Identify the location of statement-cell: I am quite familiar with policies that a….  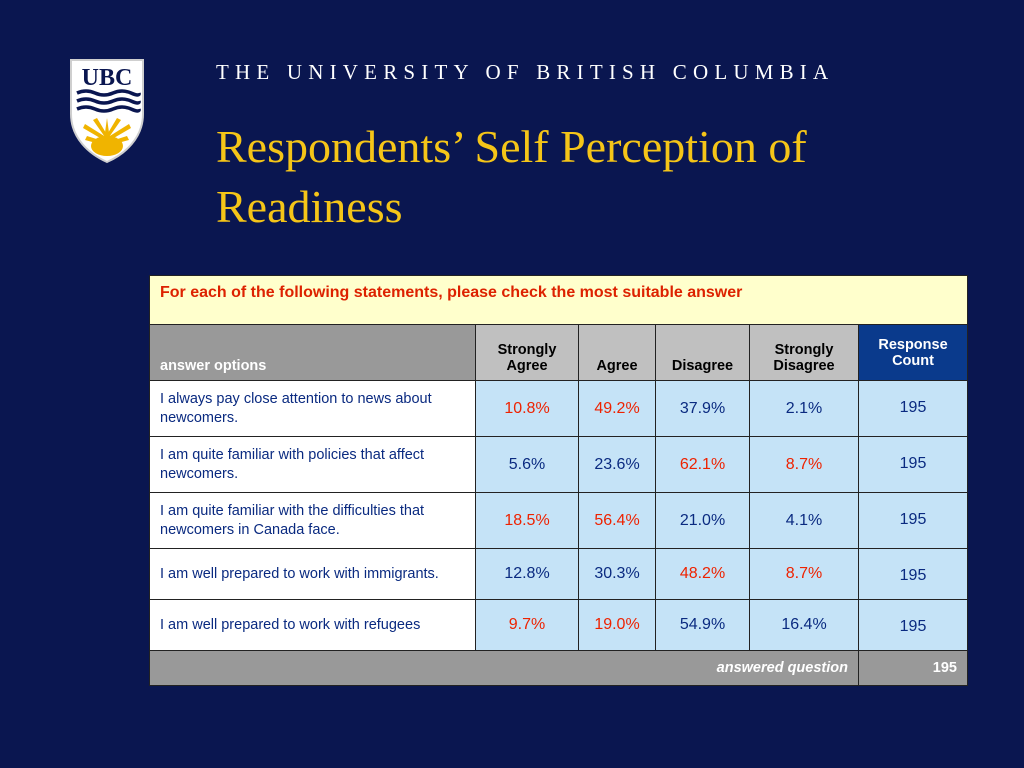
(312, 464).